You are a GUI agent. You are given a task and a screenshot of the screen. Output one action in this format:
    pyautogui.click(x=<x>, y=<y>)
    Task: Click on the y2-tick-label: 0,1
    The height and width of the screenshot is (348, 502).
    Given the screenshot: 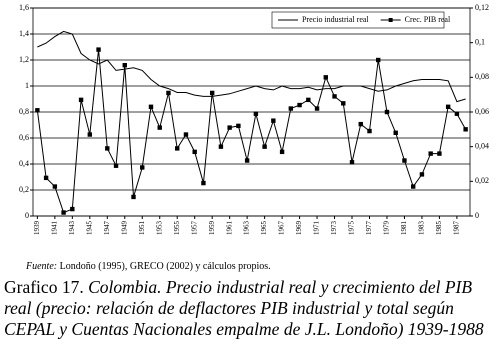 What is the action you would take?
    pyautogui.click(x=480, y=41)
    